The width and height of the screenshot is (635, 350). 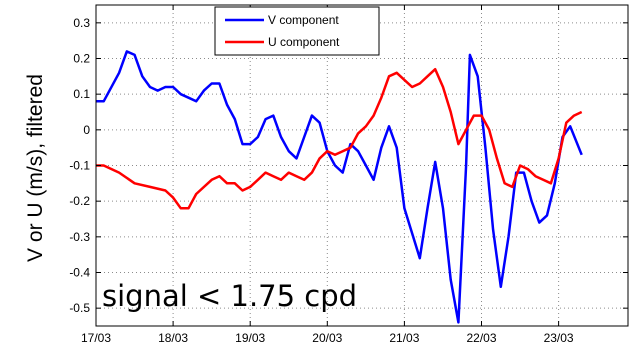 I want to click on y-tick-label: 0.3, so click(x=81, y=23).